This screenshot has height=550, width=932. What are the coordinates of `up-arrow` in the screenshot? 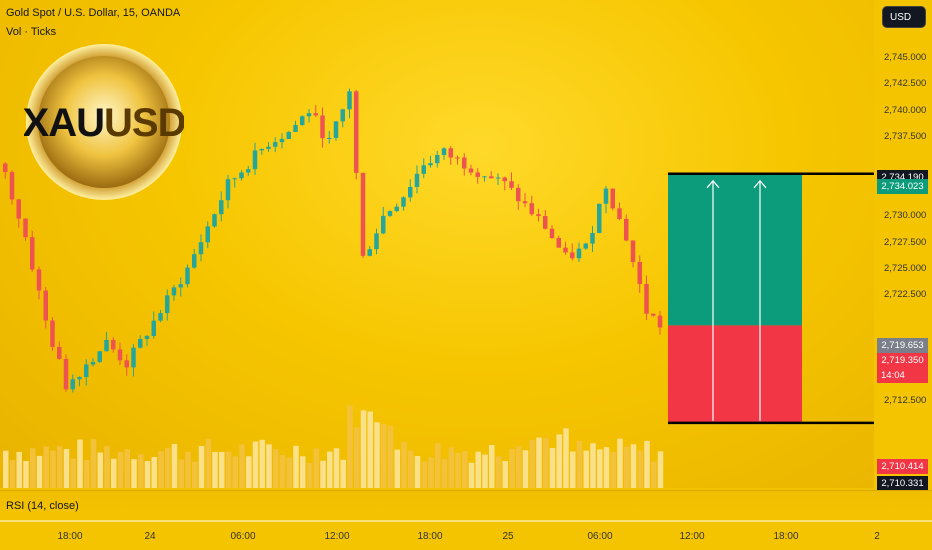 It's located at (760, 300).